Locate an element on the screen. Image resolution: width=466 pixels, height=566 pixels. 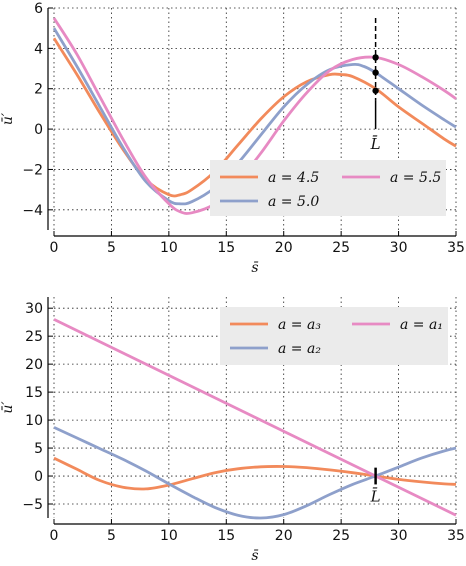
y-tick-label: −2 is located at coordinates (32, 170).